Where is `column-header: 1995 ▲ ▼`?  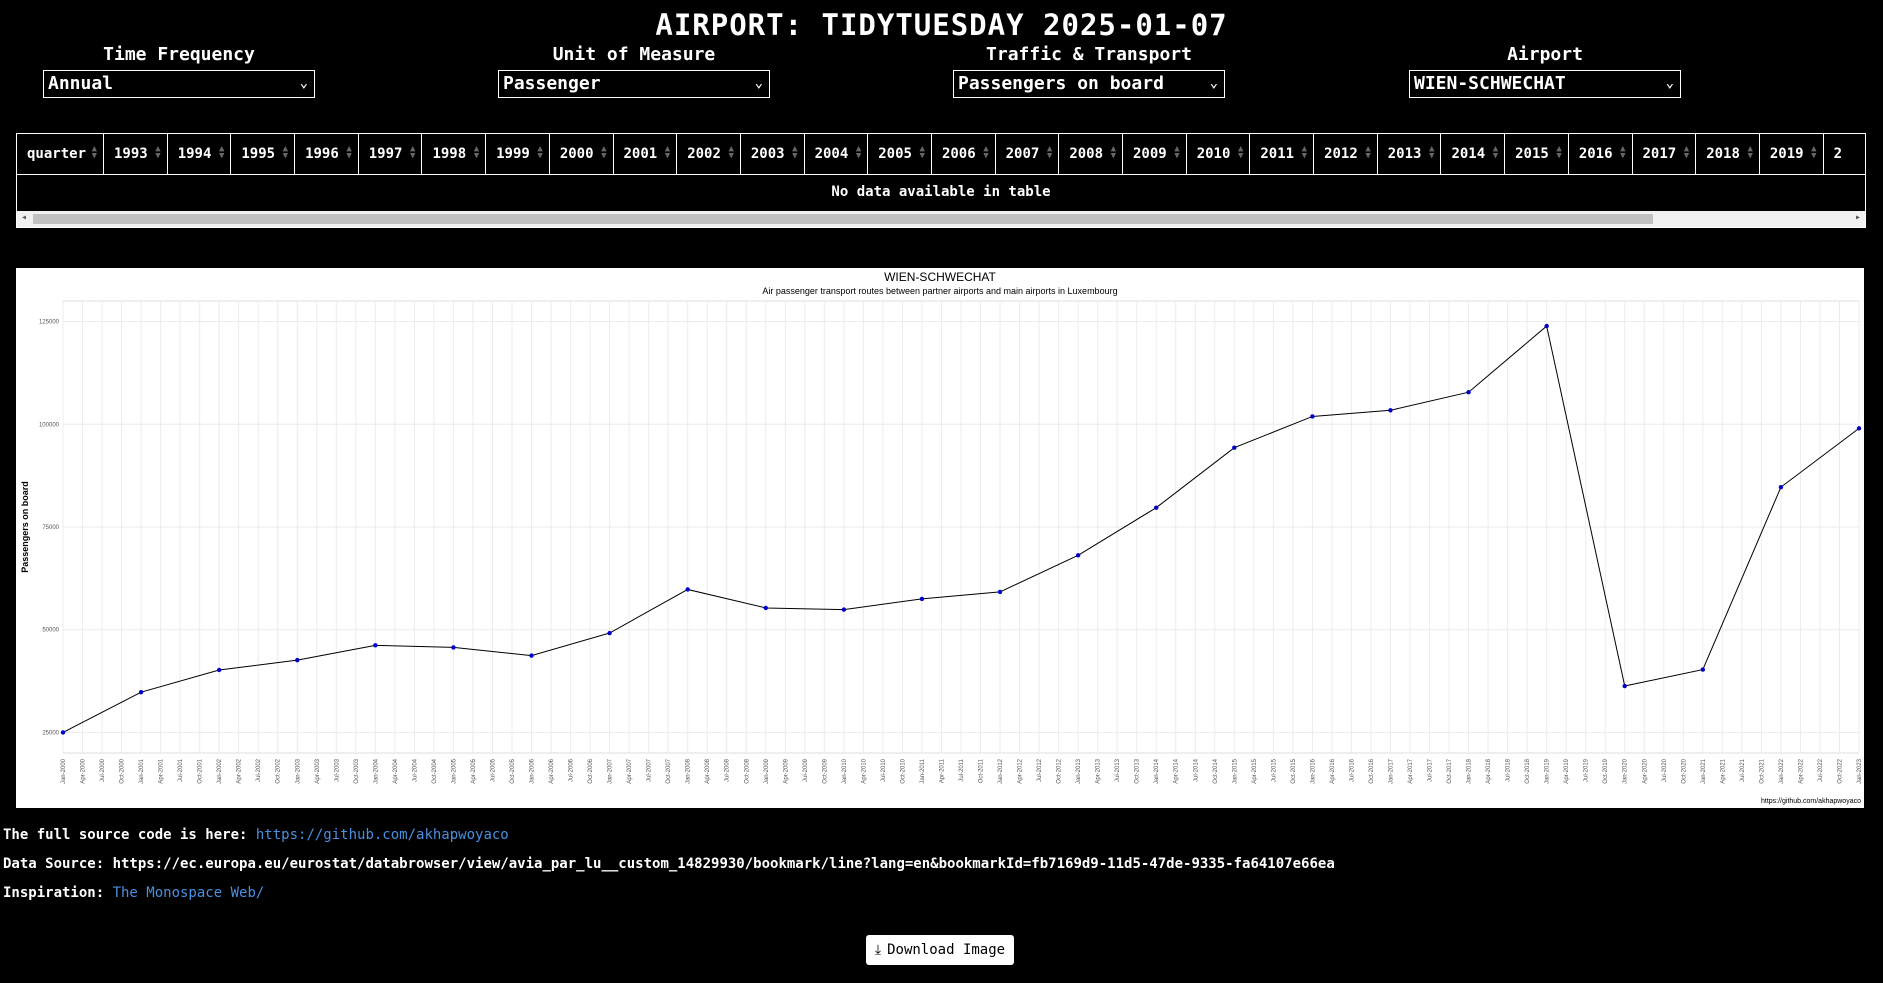
column-header: 1995 ▲ ▼ is located at coordinates (263, 154).